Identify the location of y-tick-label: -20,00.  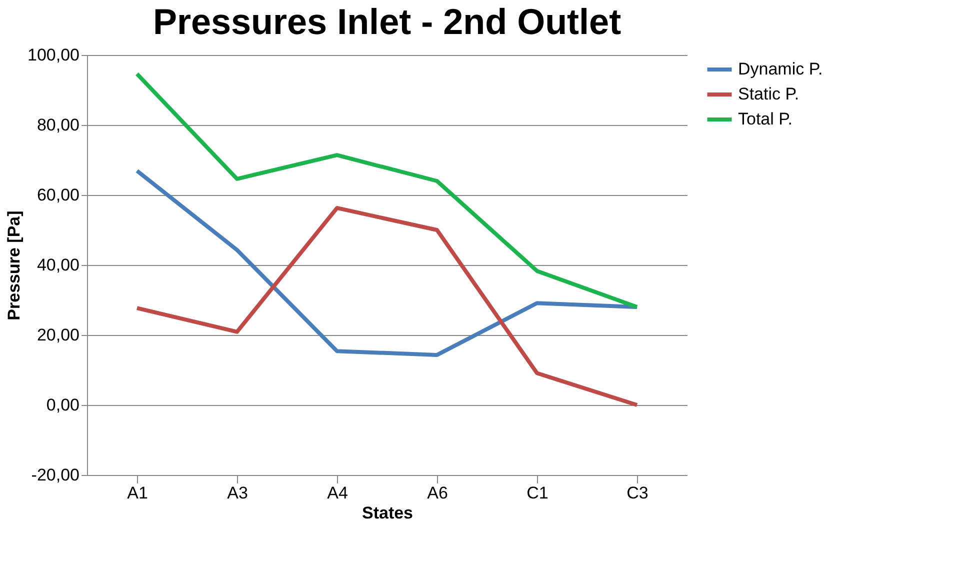
(55, 475).